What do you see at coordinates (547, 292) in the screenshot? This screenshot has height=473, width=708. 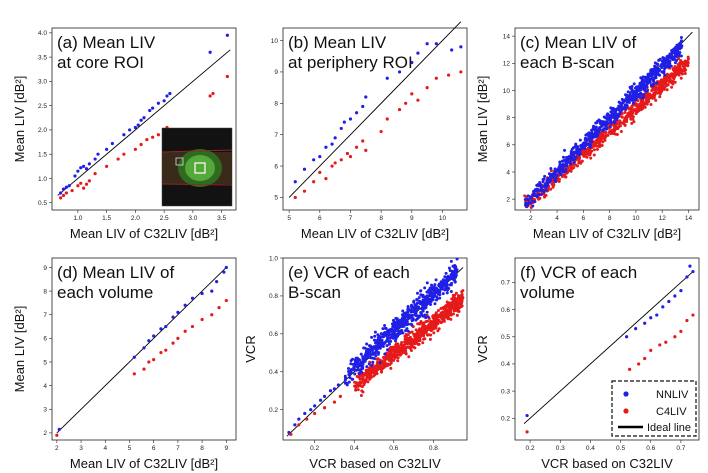 I see `panel-title: volume` at bounding box center [547, 292].